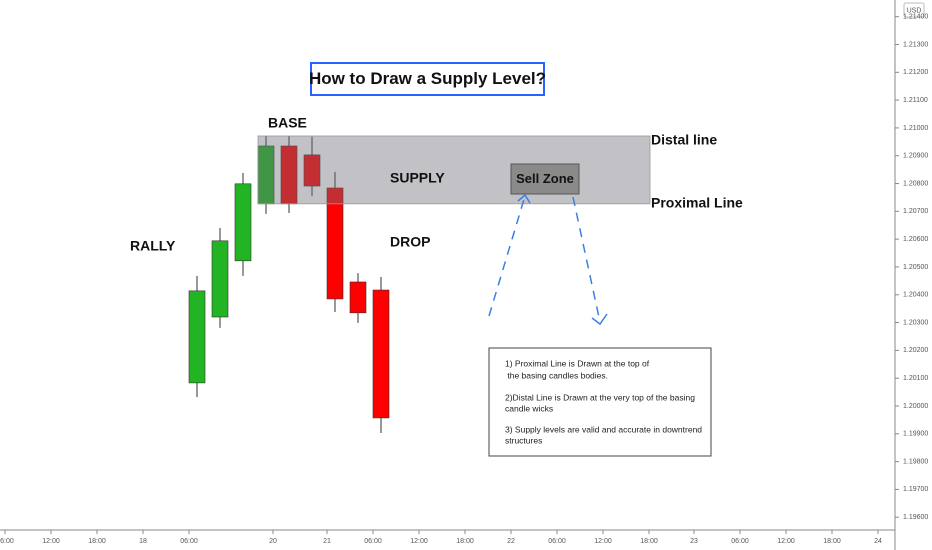 Image resolution: width=932 pixels, height=550 pixels. What do you see at coordinates (915, 322) in the screenshot?
I see `y-tick-label: 1.20300` at bounding box center [915, 322].